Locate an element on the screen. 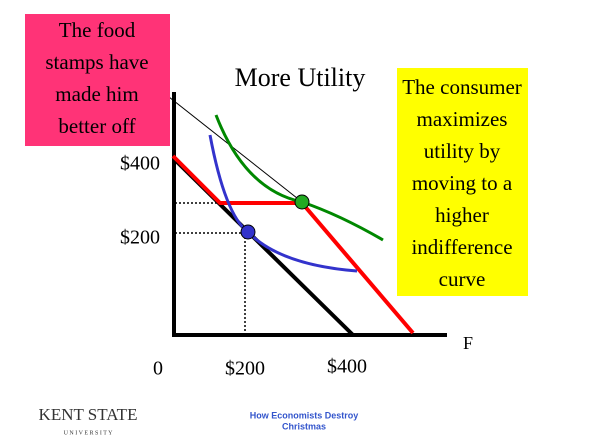  optimum-low is located at coordinates (248, 232).